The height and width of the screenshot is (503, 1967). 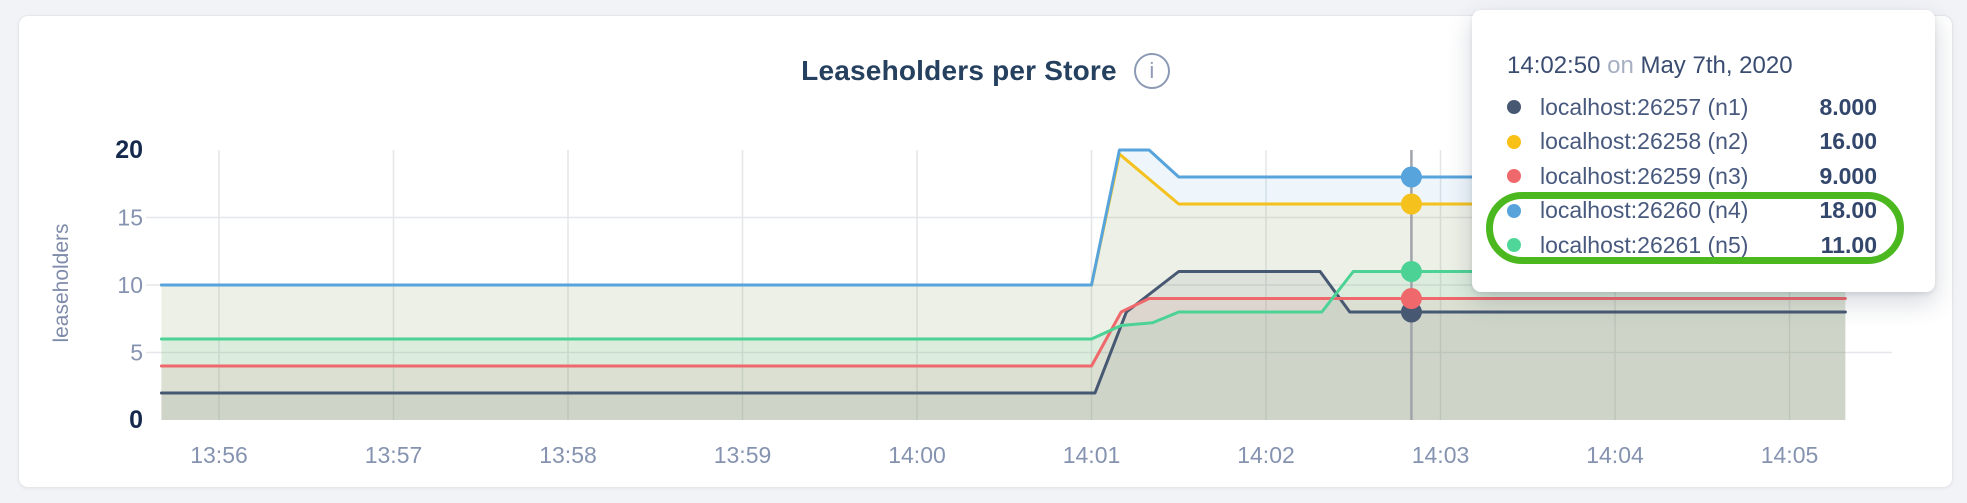 I want to click on tooltip-series-value: 18.00, so click(x=1848, y=210).